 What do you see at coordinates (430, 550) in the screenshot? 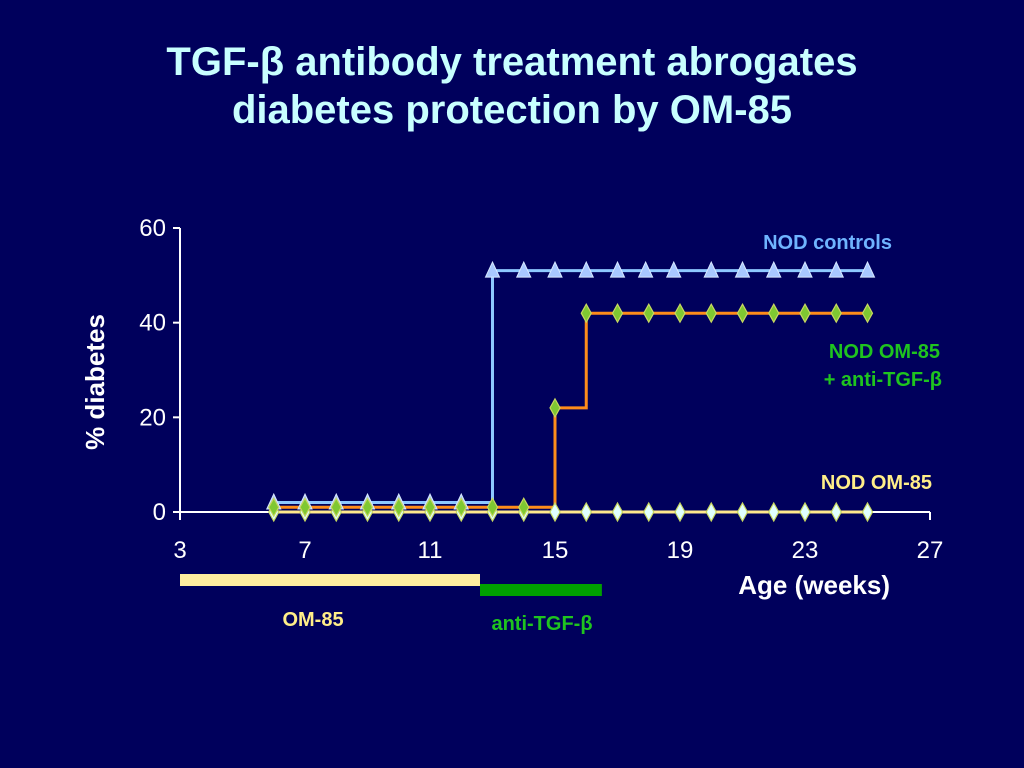
I see `x-tick-label: 11` at bounding box center [430, 550].